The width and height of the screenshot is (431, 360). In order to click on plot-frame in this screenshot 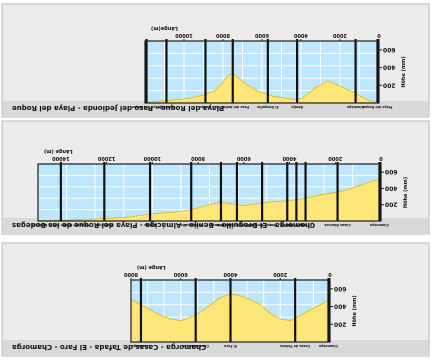, I will do `click(209, 192)`.